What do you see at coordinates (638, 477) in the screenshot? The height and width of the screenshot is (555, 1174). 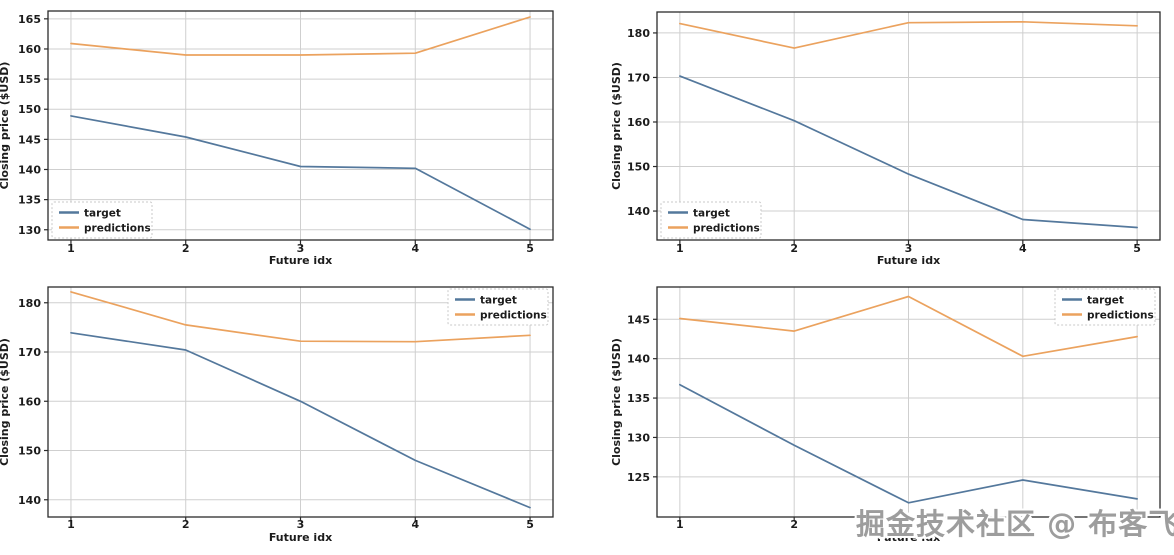 I see `y-tick-label: 125` at bounding box center [638, 477].